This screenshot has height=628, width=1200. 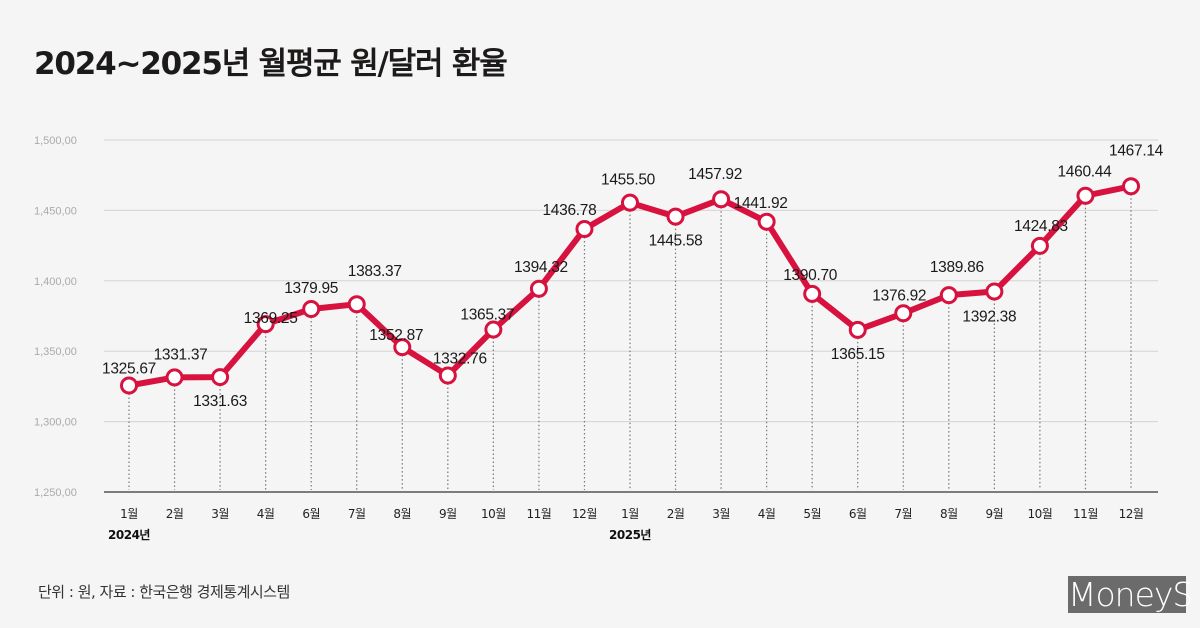 What do you see at coordinates (541, 267) in the screenshot?
I see `data-label: 1394.32` at bounding box center [541, 267].